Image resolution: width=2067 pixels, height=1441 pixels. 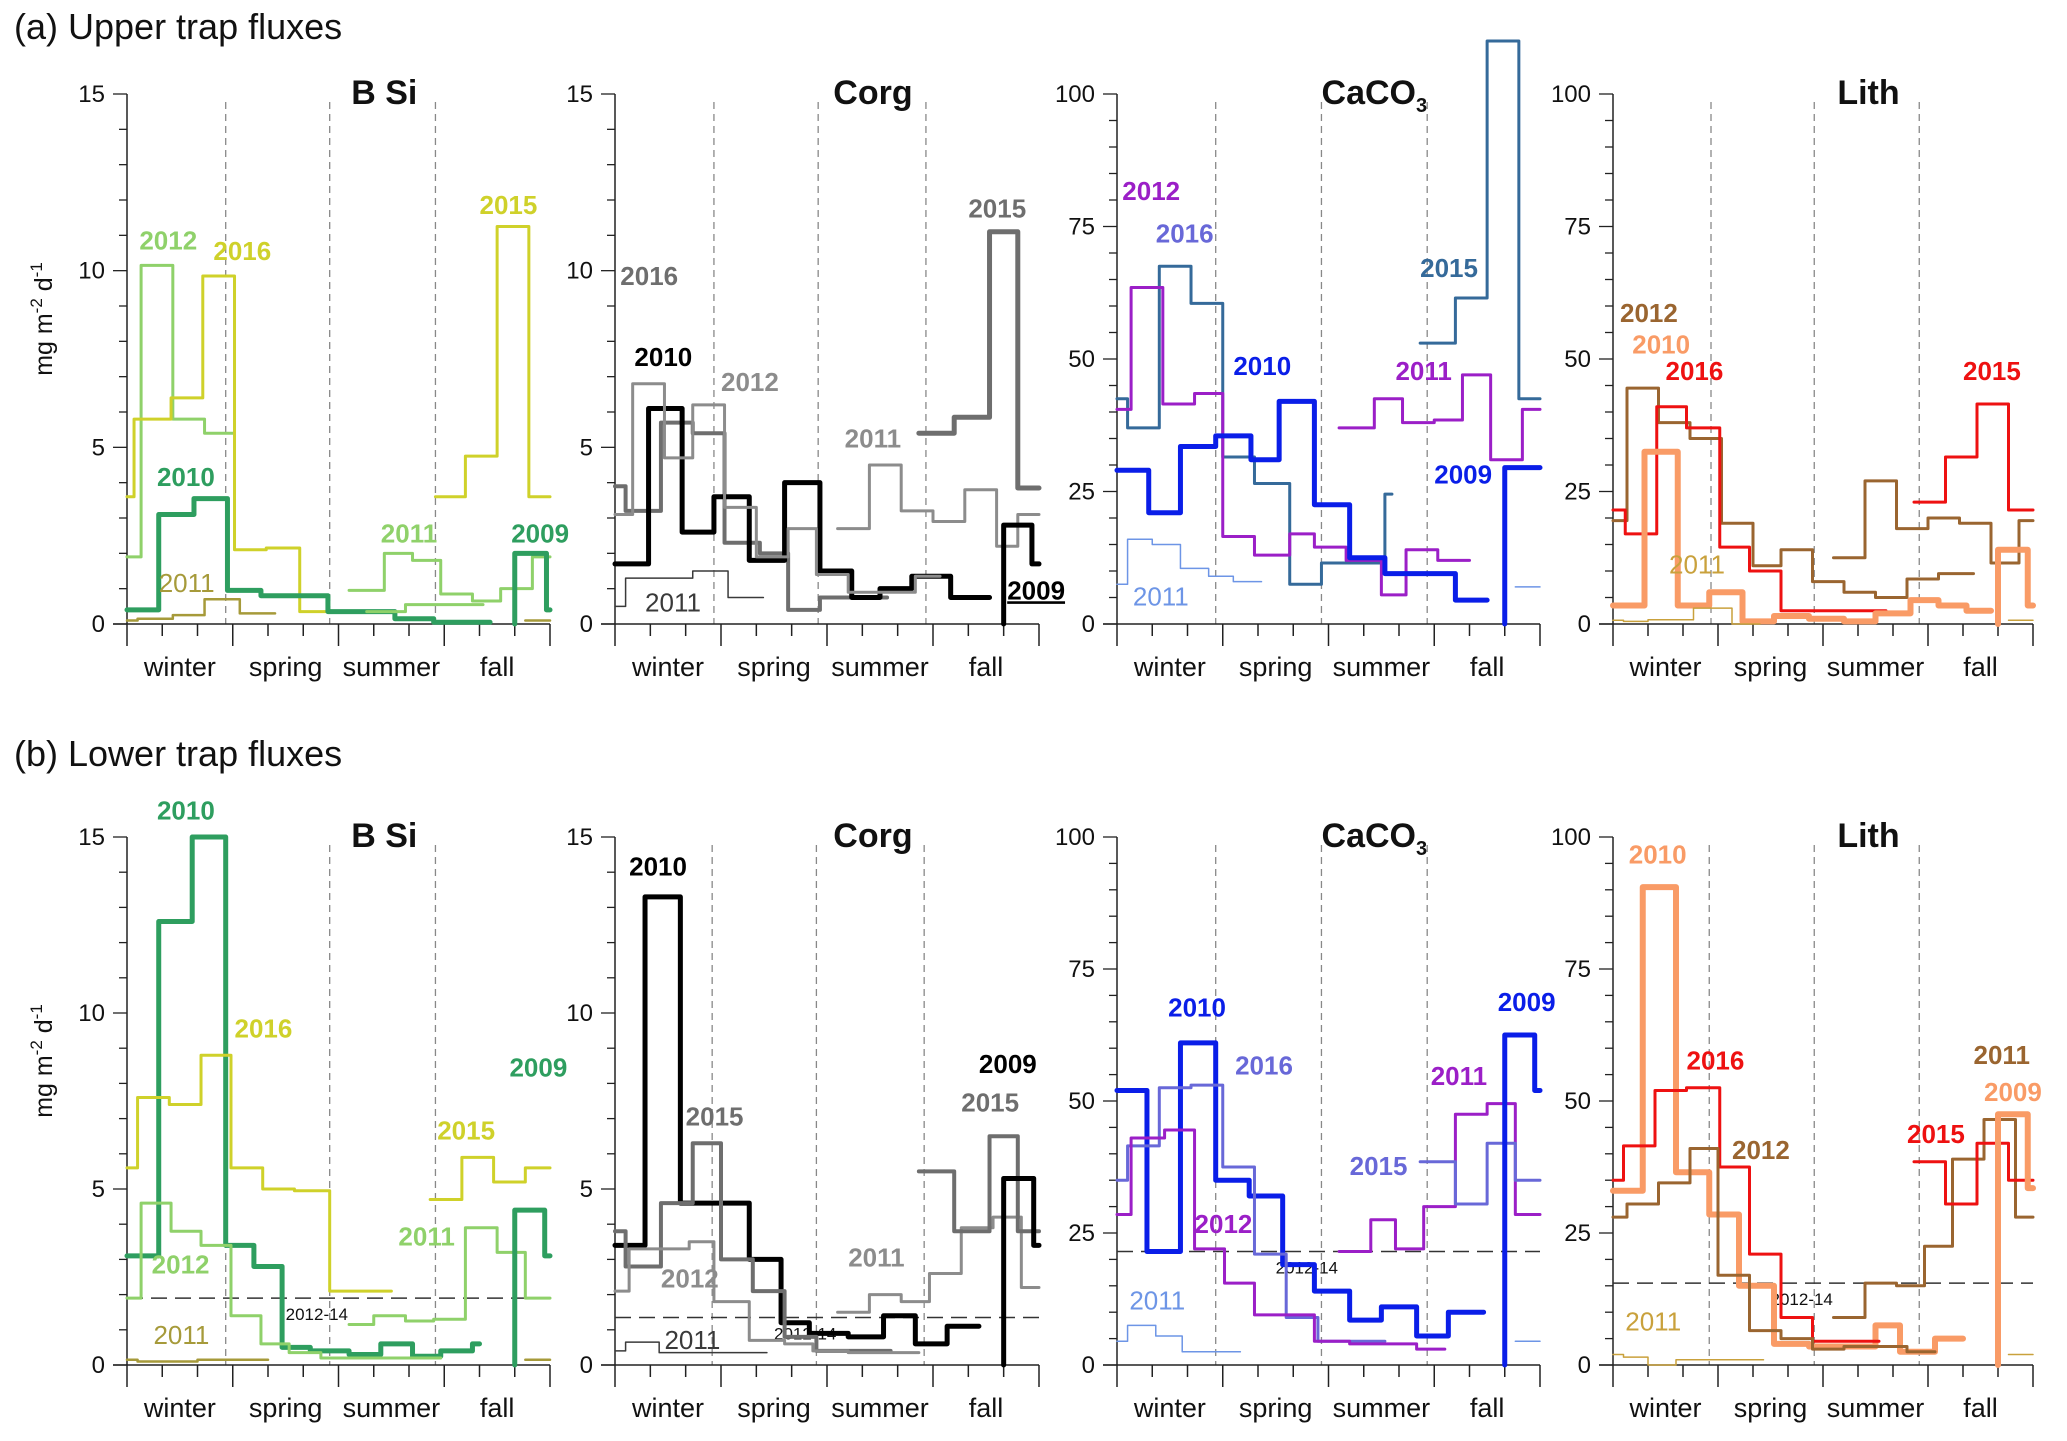 I want to click on section-title-lower: (b) Lower trap fluxes, so click(x=178, y=753).